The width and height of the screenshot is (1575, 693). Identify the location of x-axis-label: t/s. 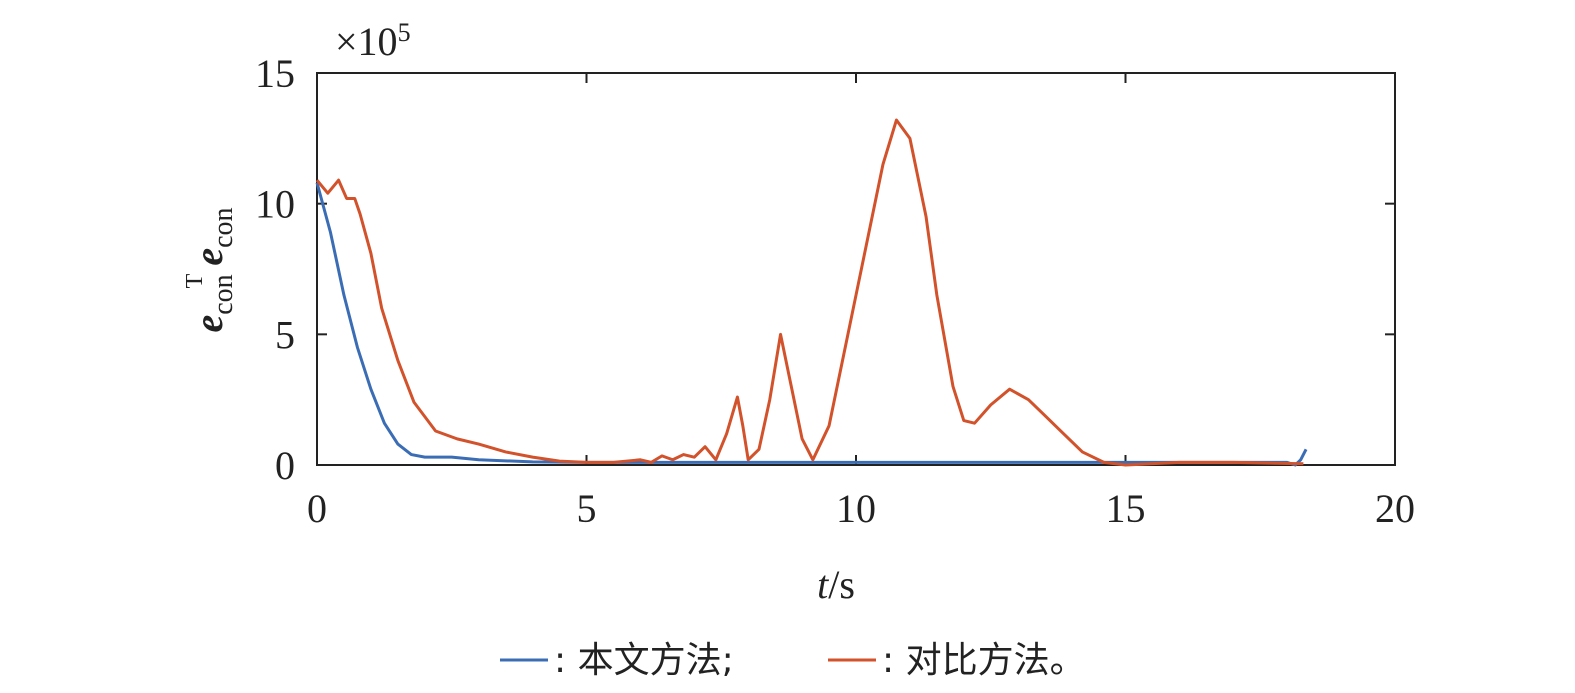
(836, 584).